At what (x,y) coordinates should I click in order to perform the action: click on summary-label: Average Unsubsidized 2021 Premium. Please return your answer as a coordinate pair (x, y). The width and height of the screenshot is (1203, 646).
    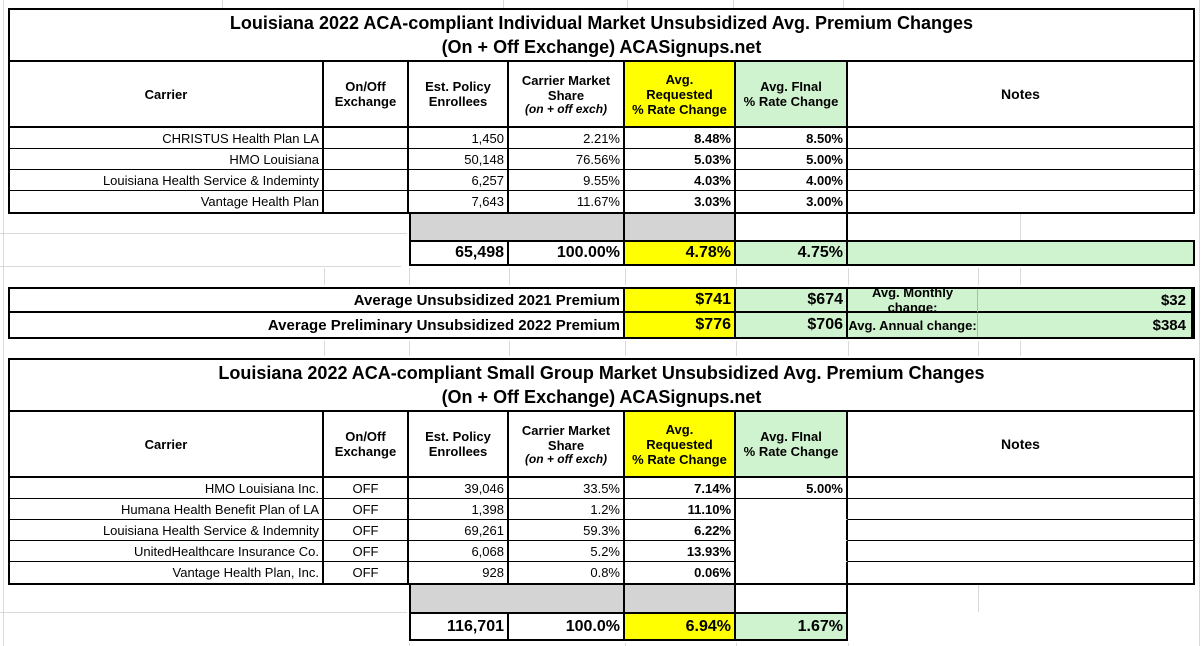
    Looking at the image, I should click on (317, 301).